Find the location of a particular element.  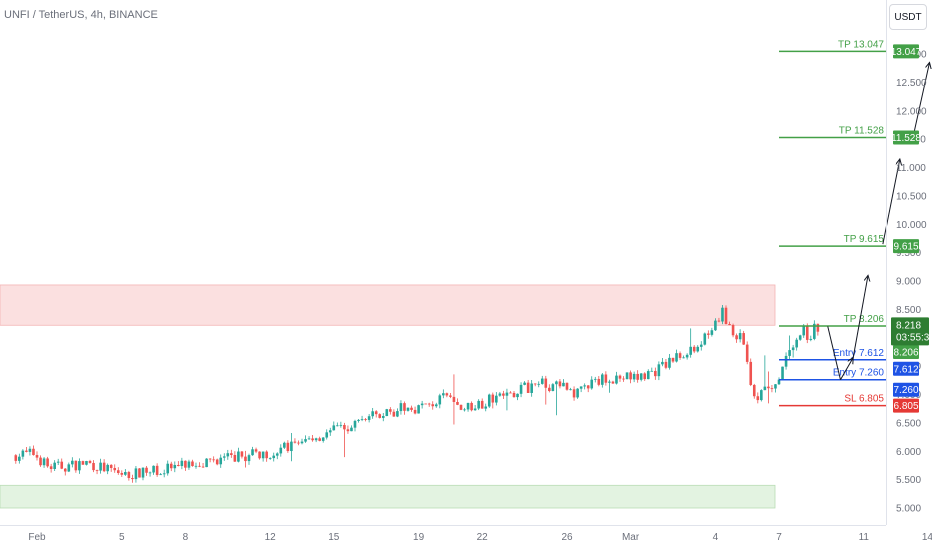

price-tag-text-6: 6.805 is located at coordinates (905, 406).